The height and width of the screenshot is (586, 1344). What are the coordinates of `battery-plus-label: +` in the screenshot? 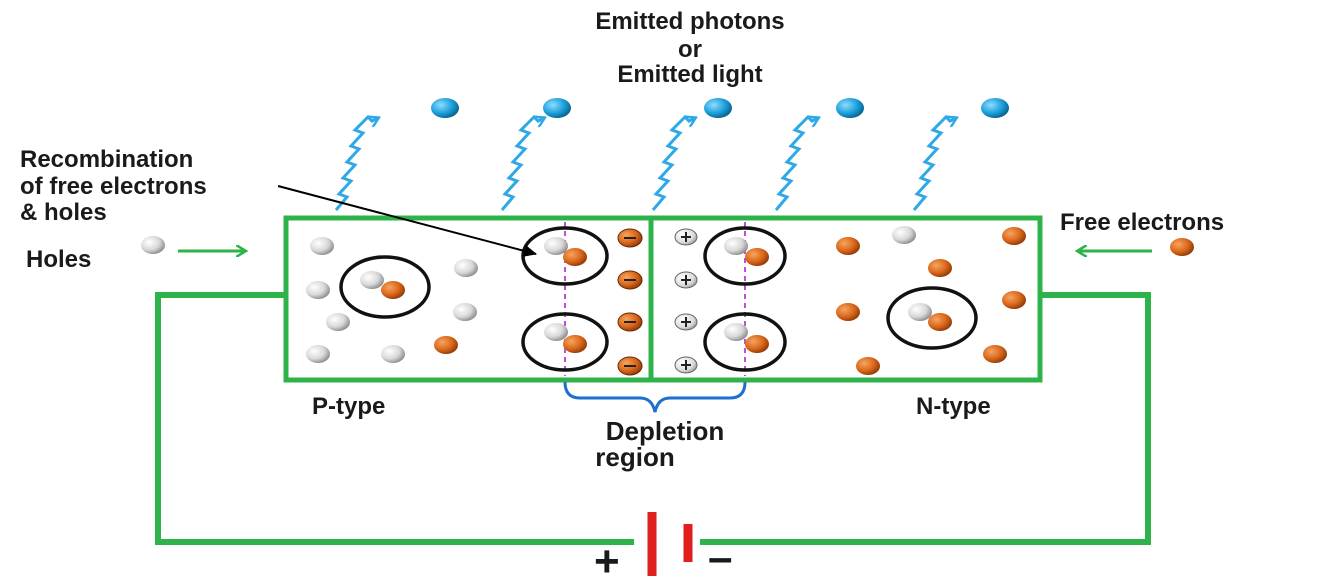 It's located at (607, 561).